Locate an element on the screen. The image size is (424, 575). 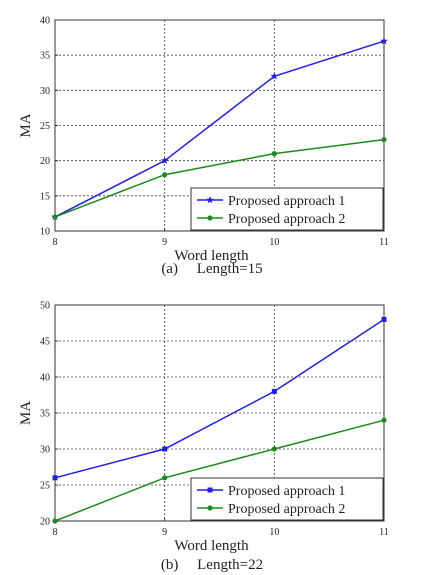
y-tick-label: 50 is located at coordinates (45, 306).